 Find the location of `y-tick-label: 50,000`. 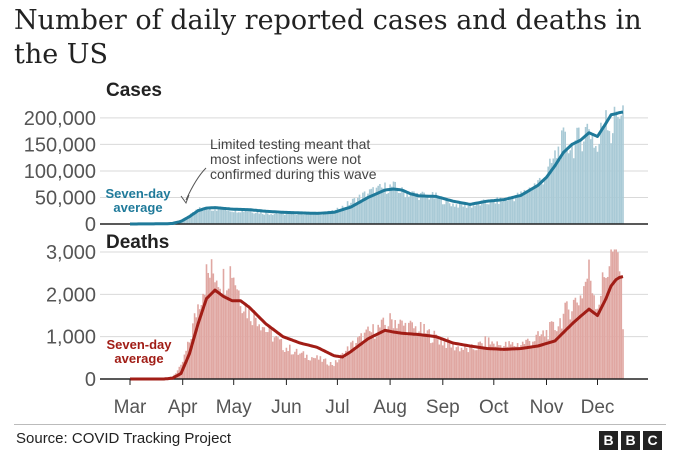

y-tick-label: 50,000 is located at coordinates (65, 198).